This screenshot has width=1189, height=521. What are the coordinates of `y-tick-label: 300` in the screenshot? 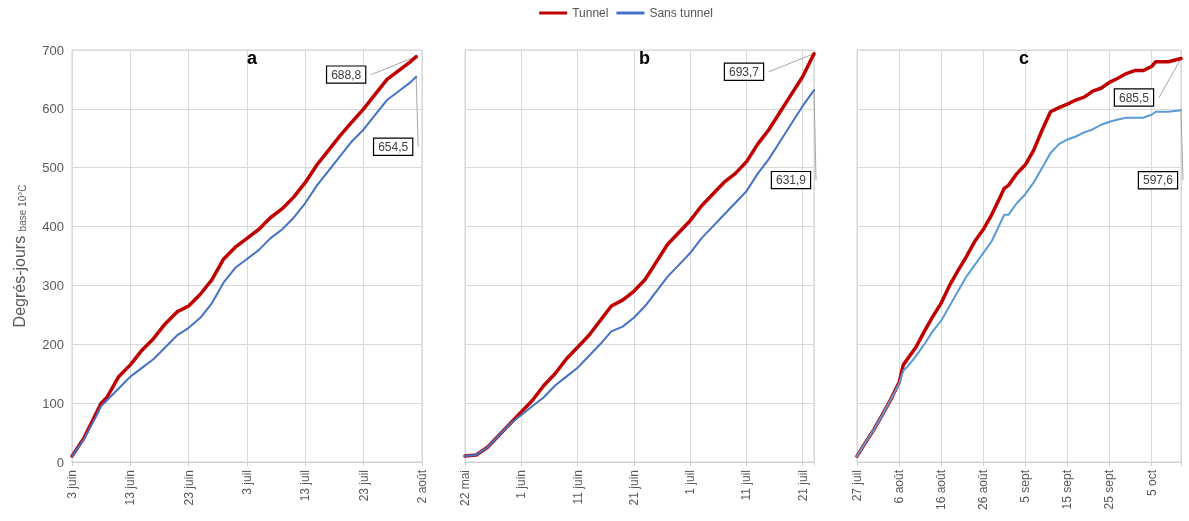 It's located at (53, 285).